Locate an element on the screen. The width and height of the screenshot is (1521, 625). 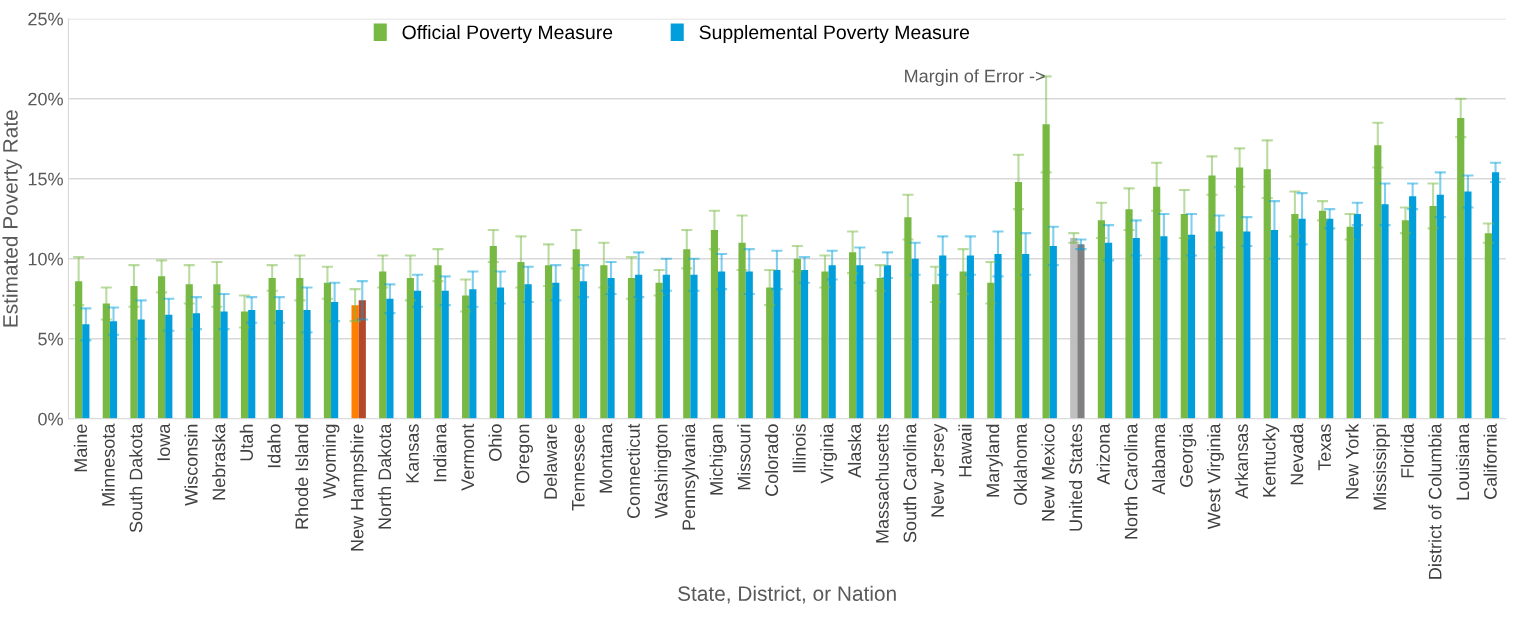
y-axis-title: Estimated Poverty Rate is located at coordinates (12, 218).